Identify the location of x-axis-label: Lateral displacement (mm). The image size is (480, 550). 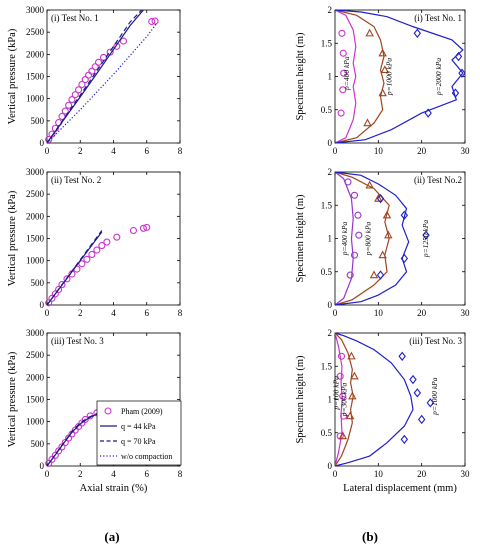
(400, 488).